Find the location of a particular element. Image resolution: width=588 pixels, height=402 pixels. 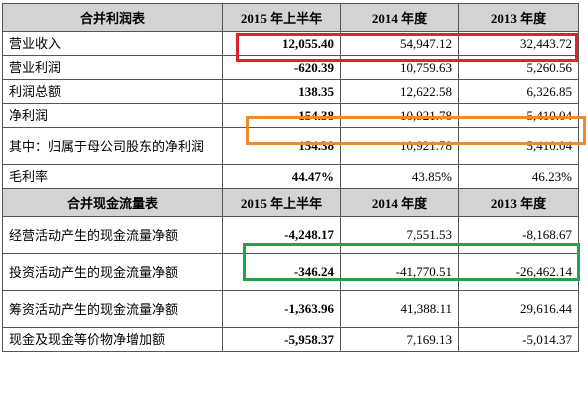

table-row: 毛利率 44.47% 43.85% 46.23% is located at coordinates (290, 176).